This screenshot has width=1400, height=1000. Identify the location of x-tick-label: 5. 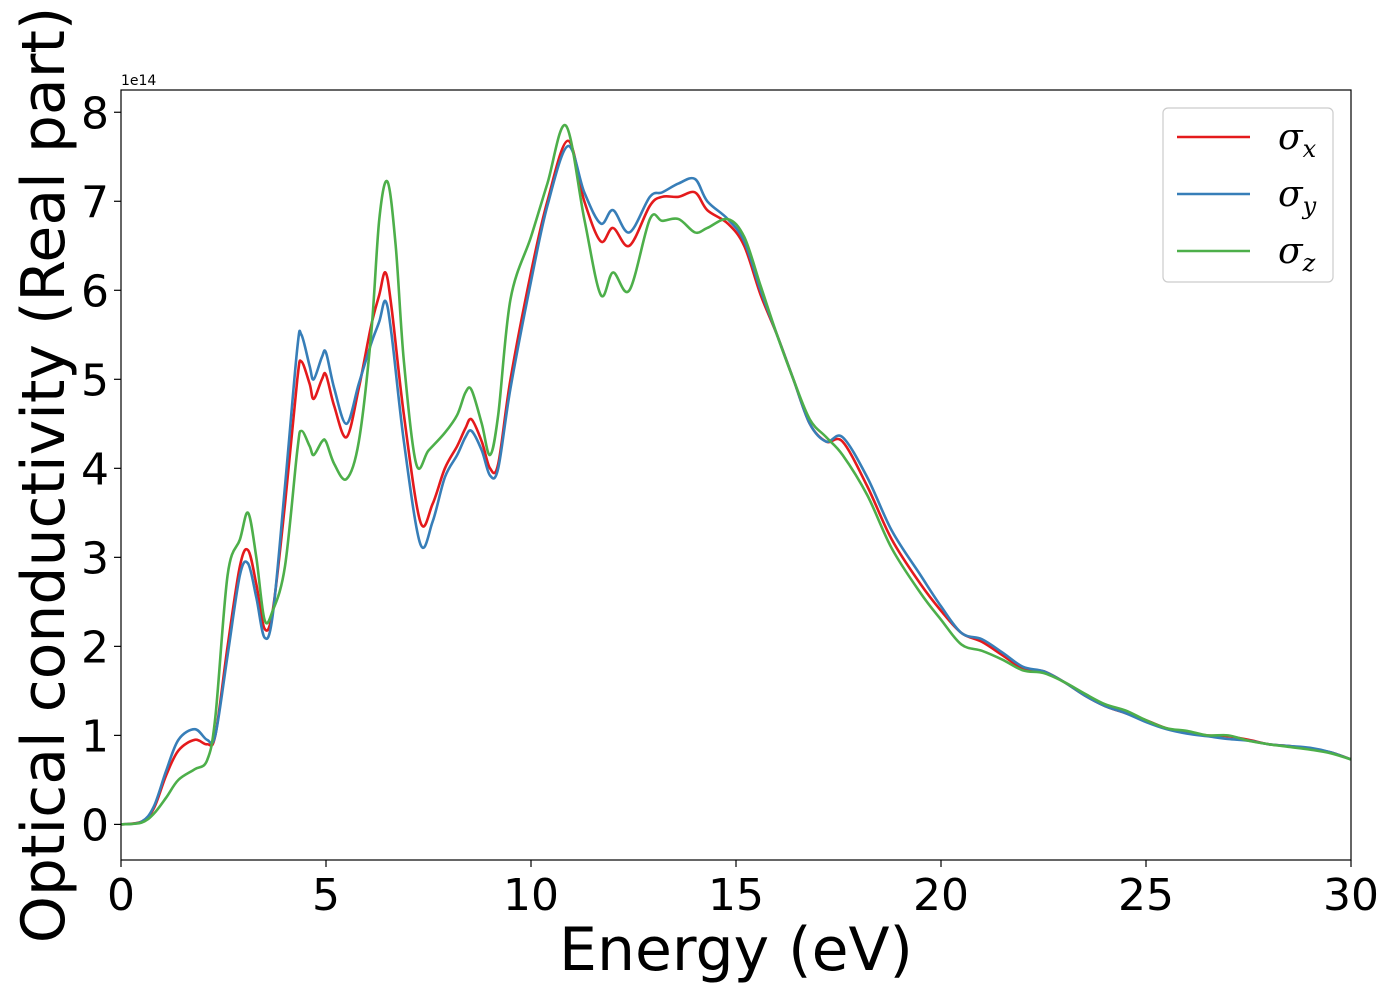
(326, 895).